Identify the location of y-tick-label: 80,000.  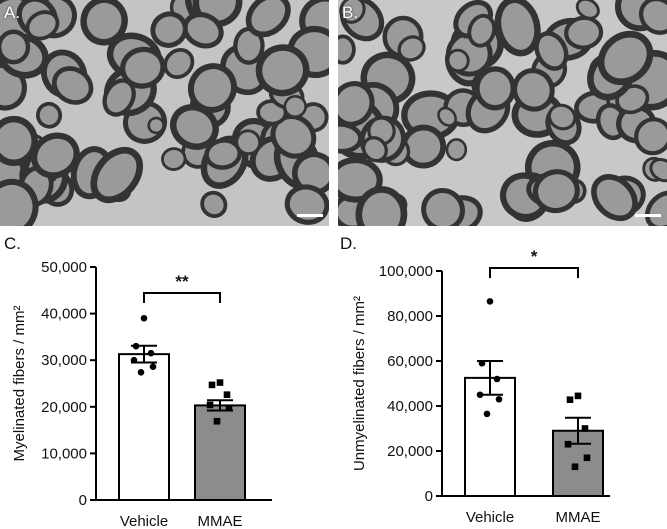
(410, 316).